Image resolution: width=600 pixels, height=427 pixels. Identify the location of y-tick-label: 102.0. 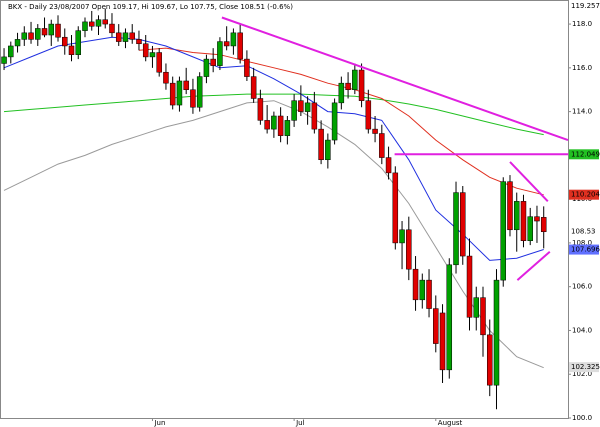
(582, 374).